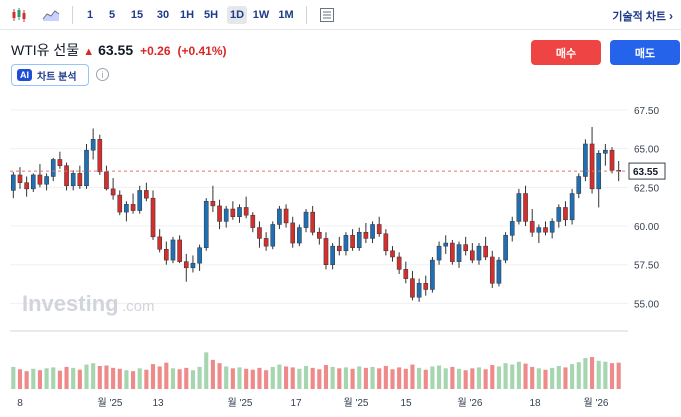 The height and width of the screenshot is (417, 681). Describe the element at coordinates (327, 15) in the screenshot. I see `table-view-icon` at that location.